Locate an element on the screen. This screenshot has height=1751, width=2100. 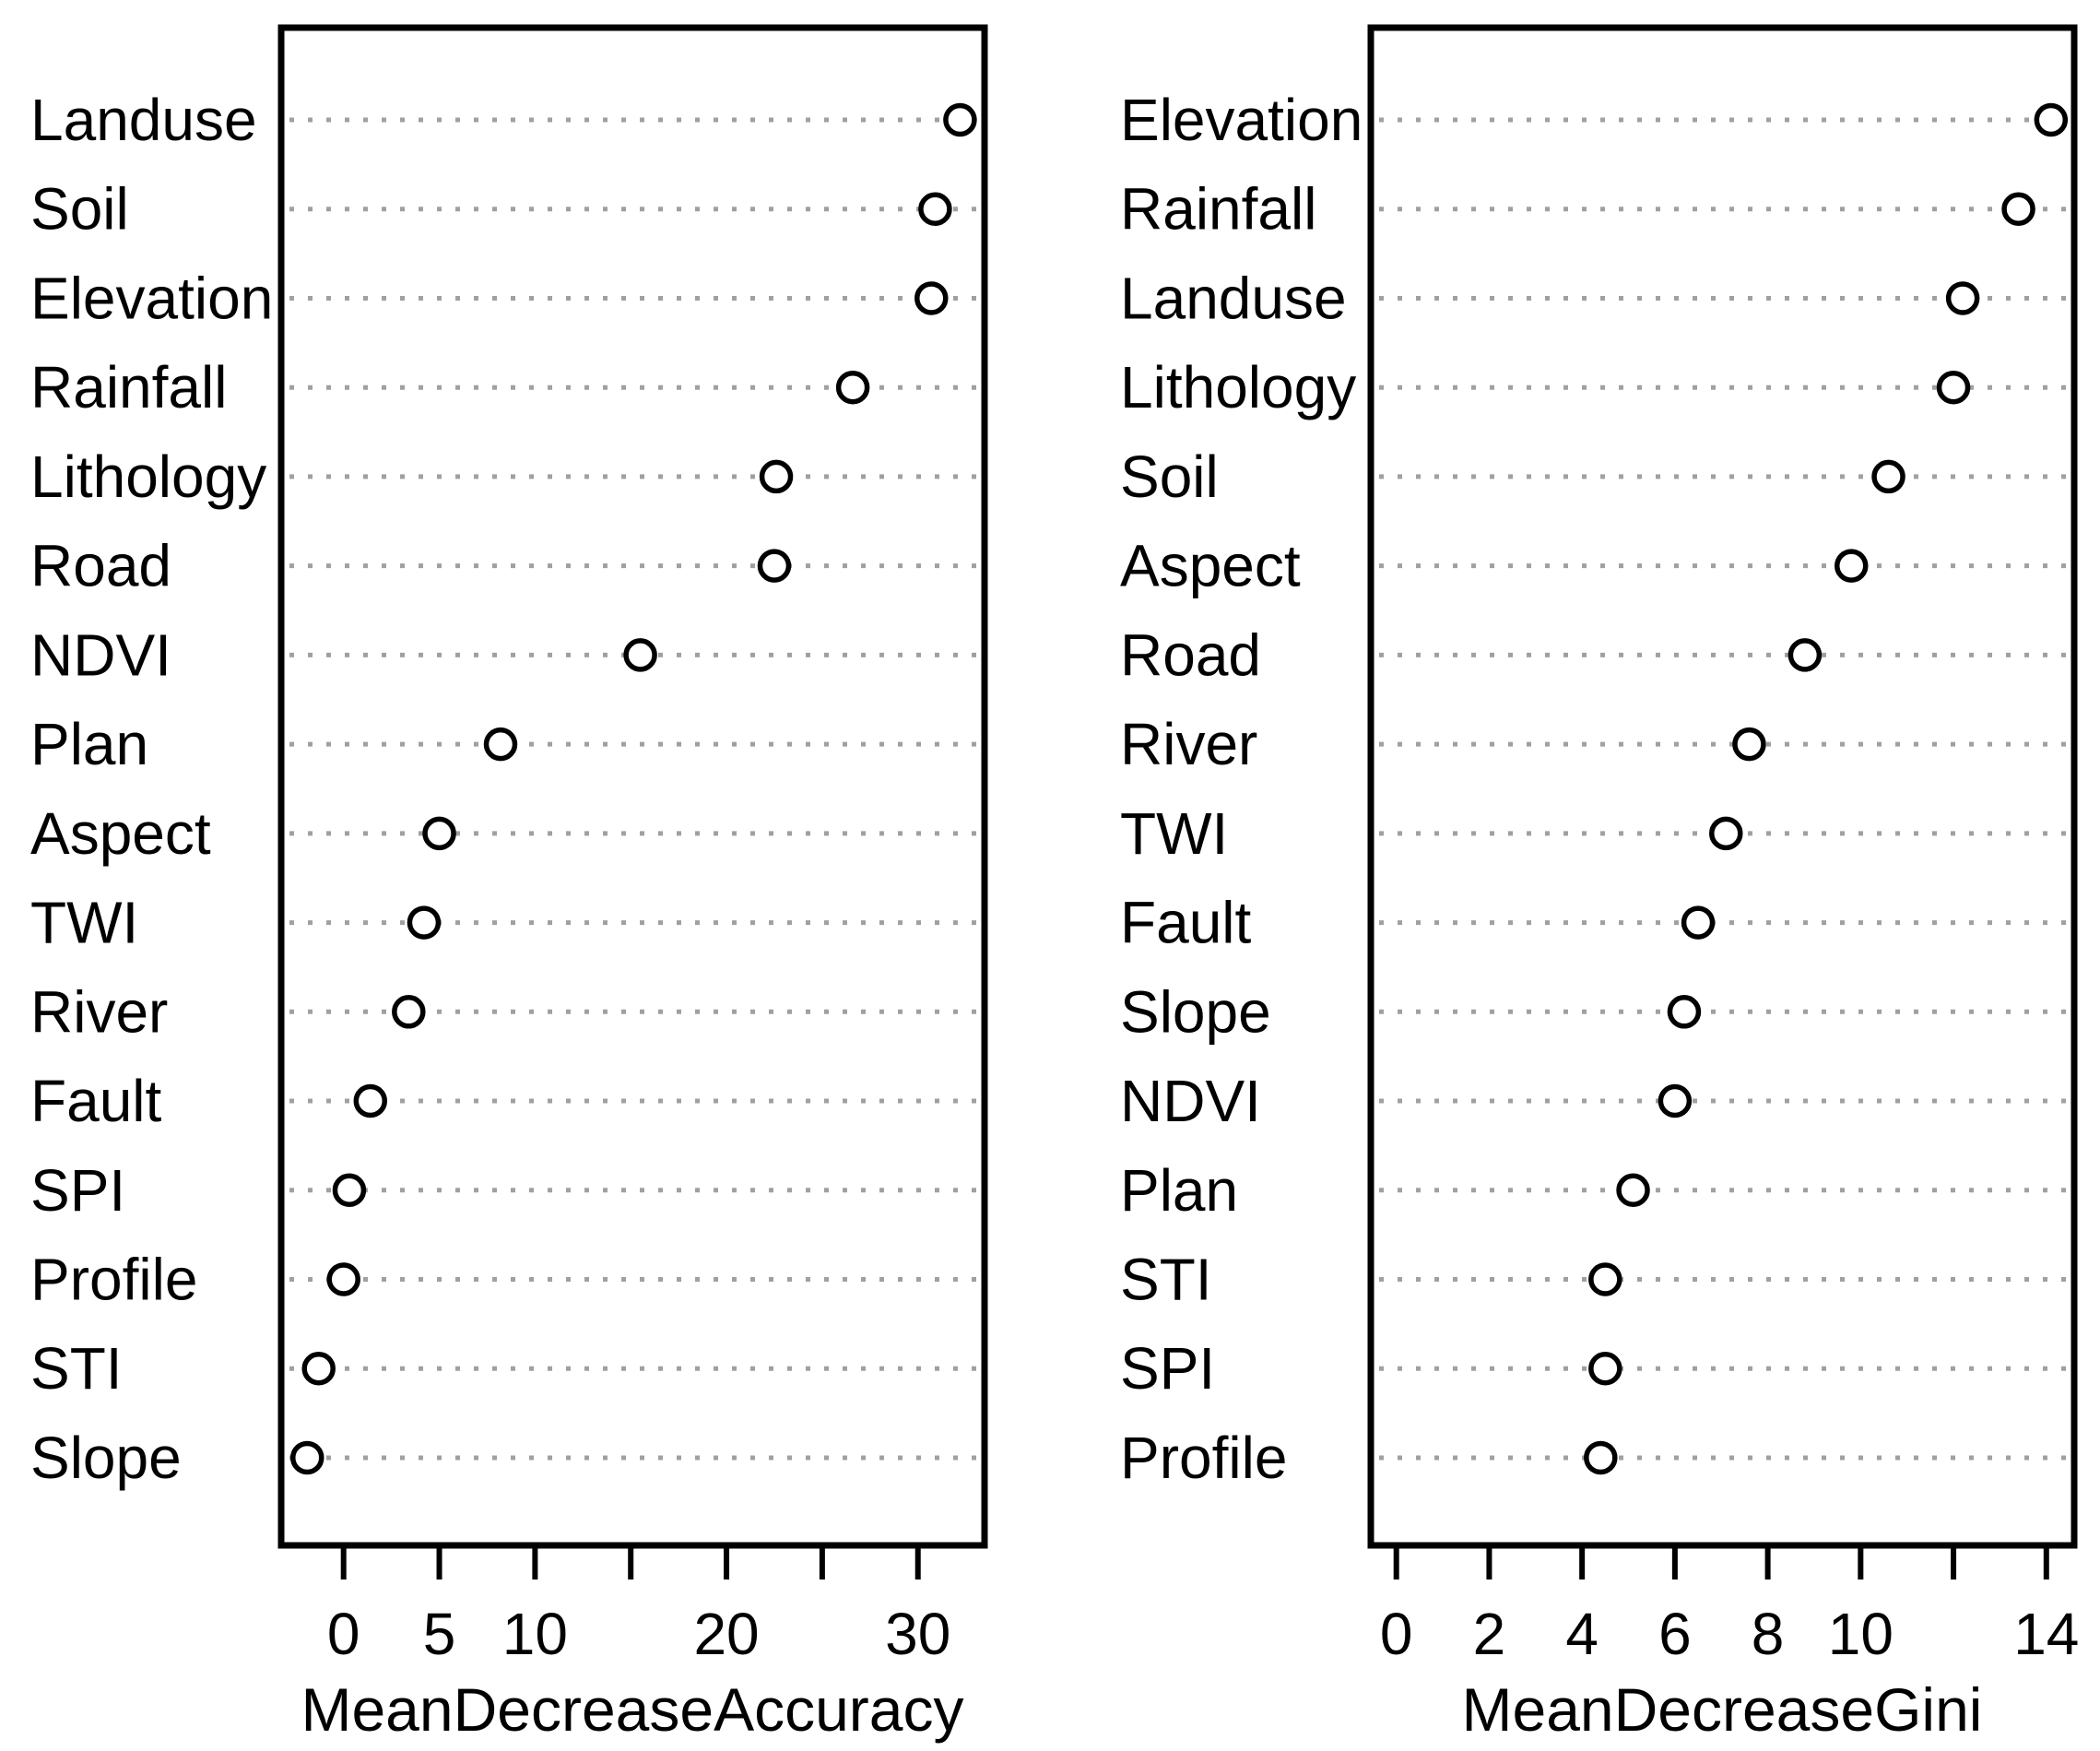
tick-label-14: 14 is located at coordinates (2046, 1634).